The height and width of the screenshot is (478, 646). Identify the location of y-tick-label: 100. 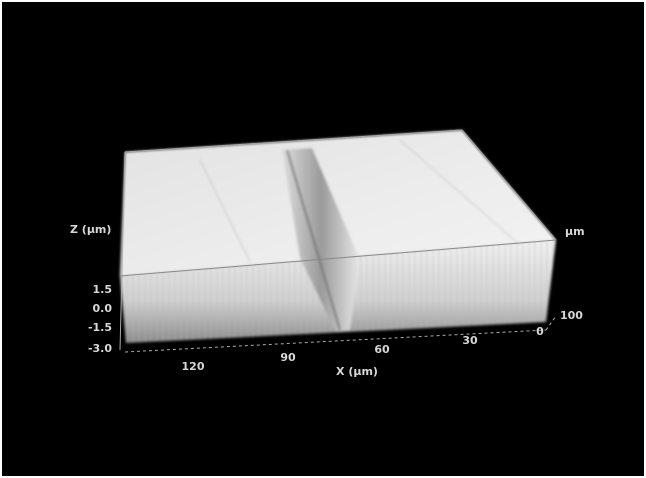
(571, 315).